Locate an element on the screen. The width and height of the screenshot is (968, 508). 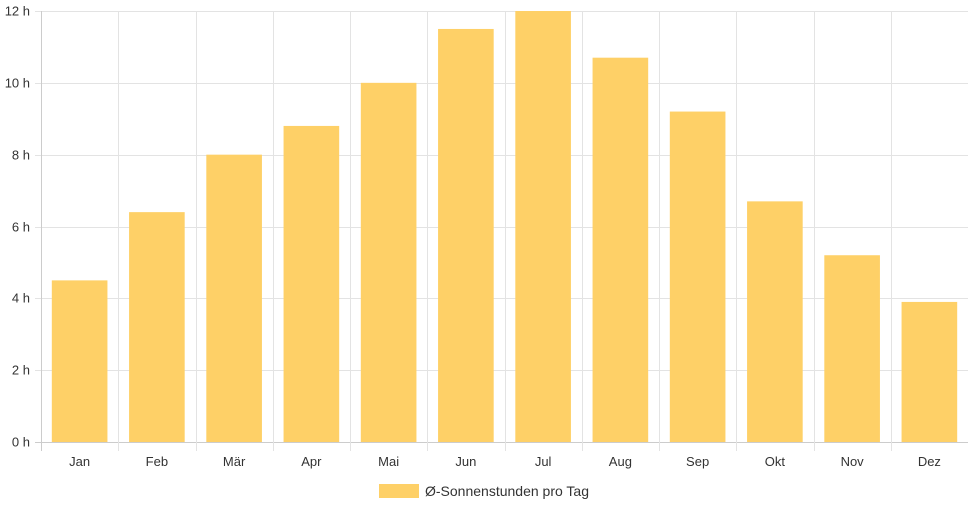
y-tick-label: 2 h is located at coordinates (21, 370).